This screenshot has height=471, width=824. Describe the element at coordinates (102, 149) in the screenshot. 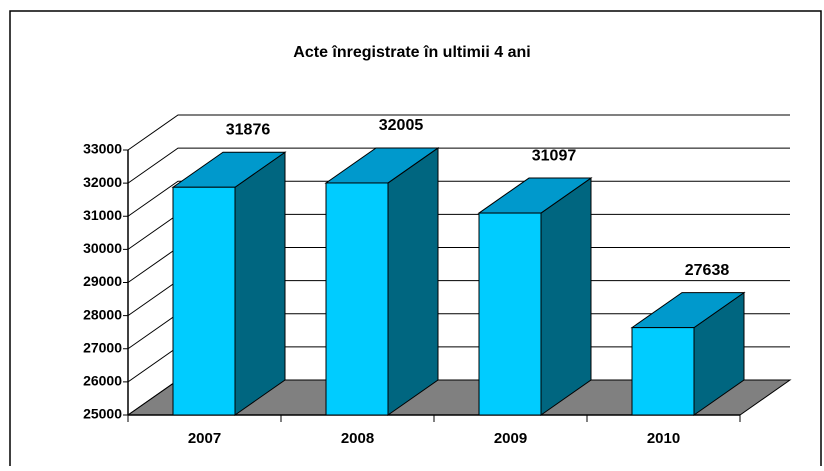

I see `y-tick-label: 33000` at that location.